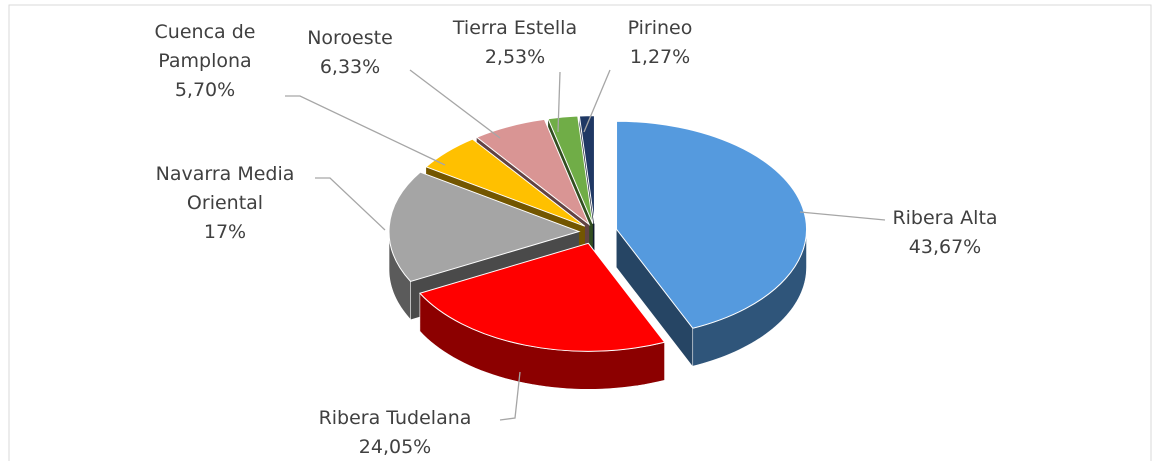  Describe the element at coordinates (395, 432) in the screenshot. I see `data-label: Ribera Tudelana 24,05%` at that location.